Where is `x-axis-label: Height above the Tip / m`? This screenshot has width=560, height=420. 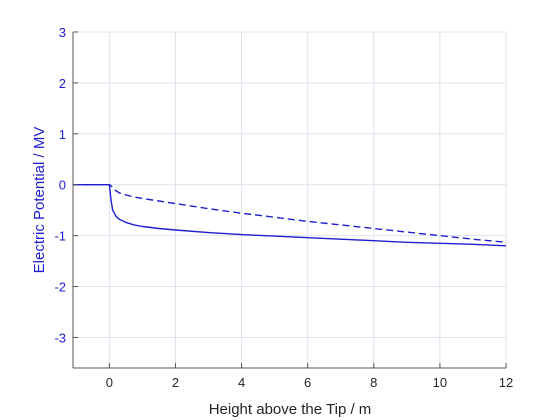
x-axis-label: Height above the Tip / m is located at coordinates (290, 409).